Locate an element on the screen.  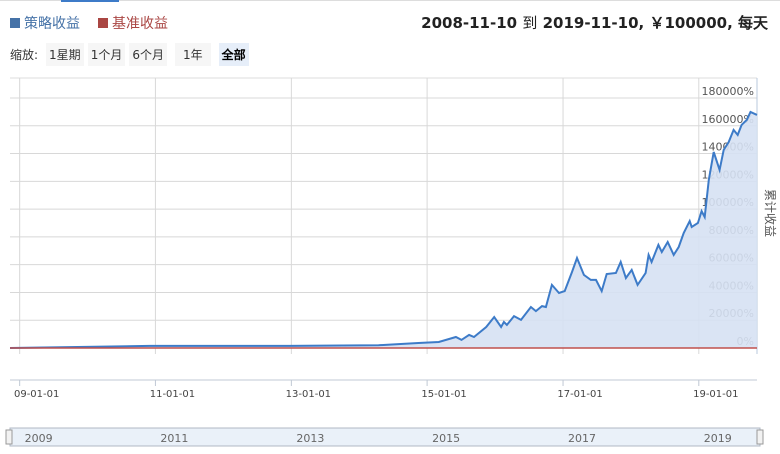
zoom-1month-button: 1个月 is located at coordinates (106, 54).